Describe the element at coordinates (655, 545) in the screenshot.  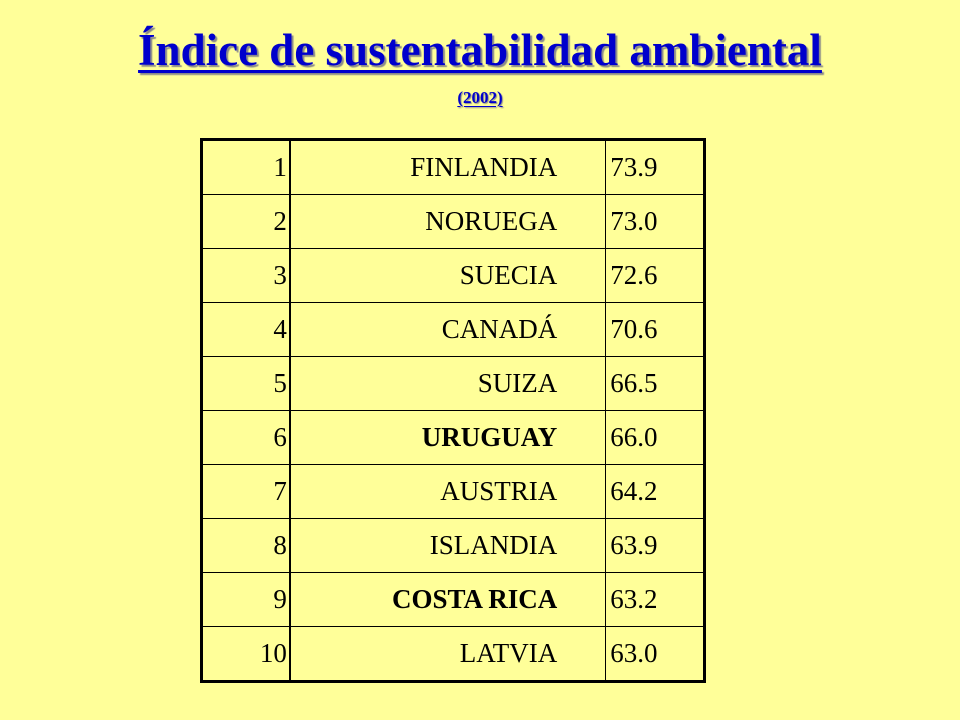
I see `value-cell: 63.9` at that location.